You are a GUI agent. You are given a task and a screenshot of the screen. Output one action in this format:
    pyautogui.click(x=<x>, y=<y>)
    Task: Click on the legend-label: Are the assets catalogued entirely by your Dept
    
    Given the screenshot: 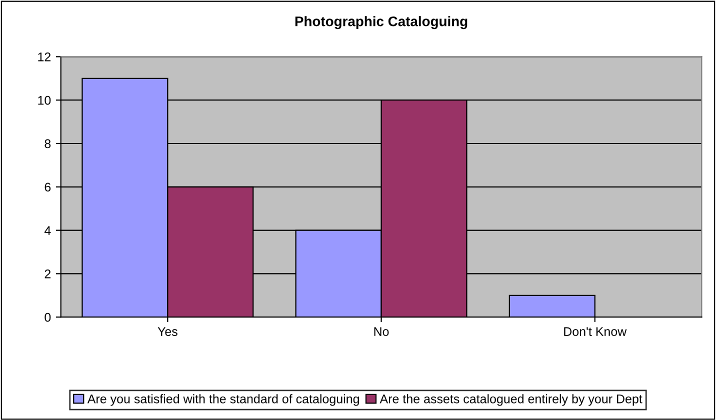 What is the action you would take?
    pyautogui.click(x=511, y=400)
    